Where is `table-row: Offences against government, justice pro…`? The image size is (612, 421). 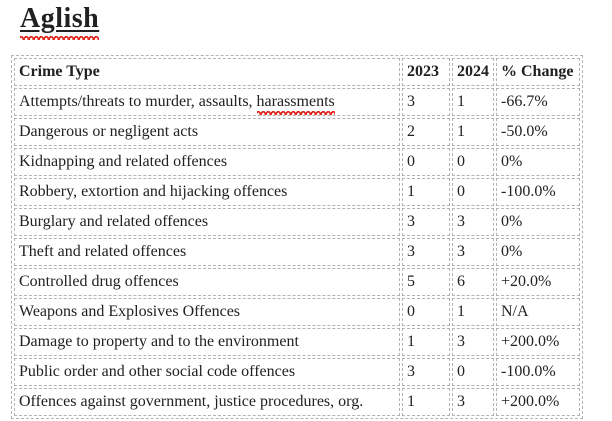
table-row: Offences against government, justice pro… is located at coordinates (297, 402).